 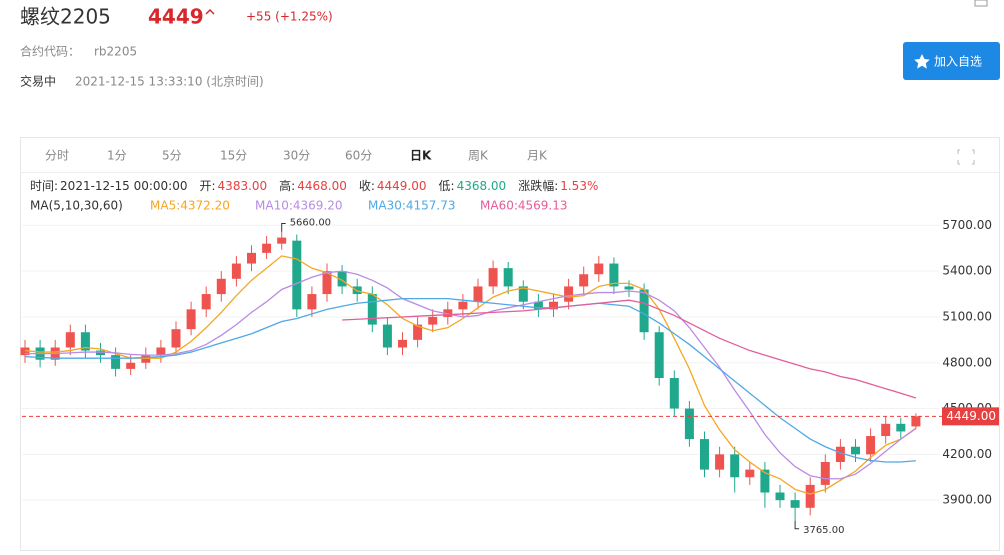 What do you see at coordinates (169, 82) in the screenshot?
I see `time: 2021-12-15 13:33:10 (北京时间)` at bounding box center [169, 82].